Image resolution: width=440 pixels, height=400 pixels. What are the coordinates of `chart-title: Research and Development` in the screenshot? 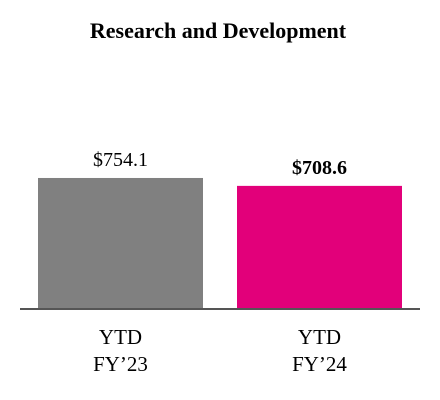 It's located at (218, 30).